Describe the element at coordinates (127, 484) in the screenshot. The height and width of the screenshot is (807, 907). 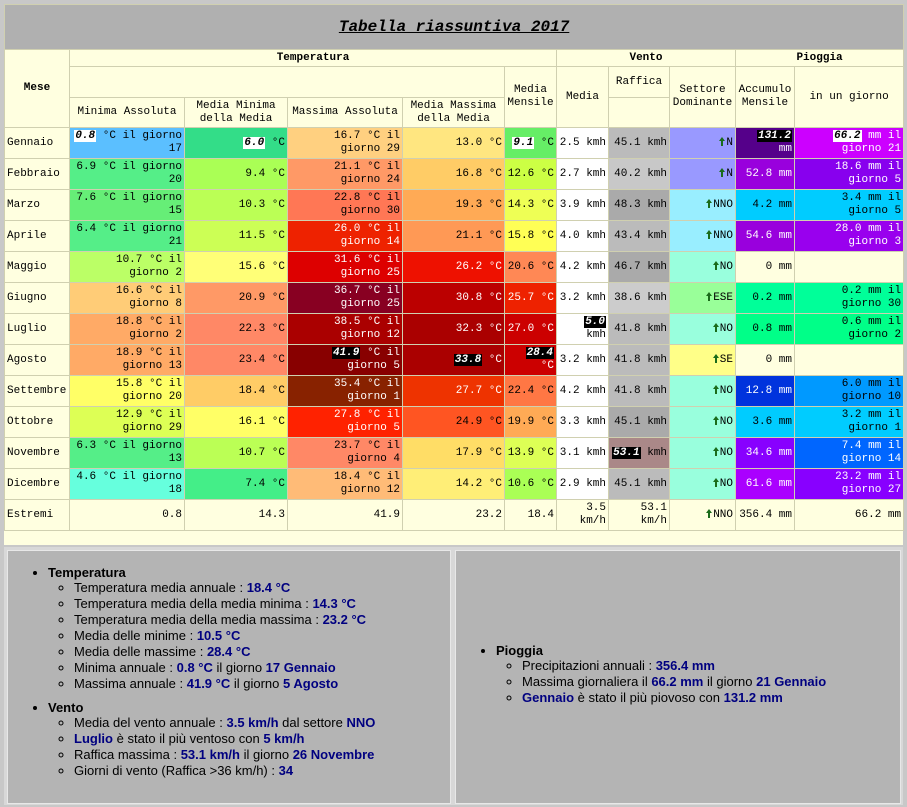
I see `value-cell: 4.6 °C il giorno 18` at that location.